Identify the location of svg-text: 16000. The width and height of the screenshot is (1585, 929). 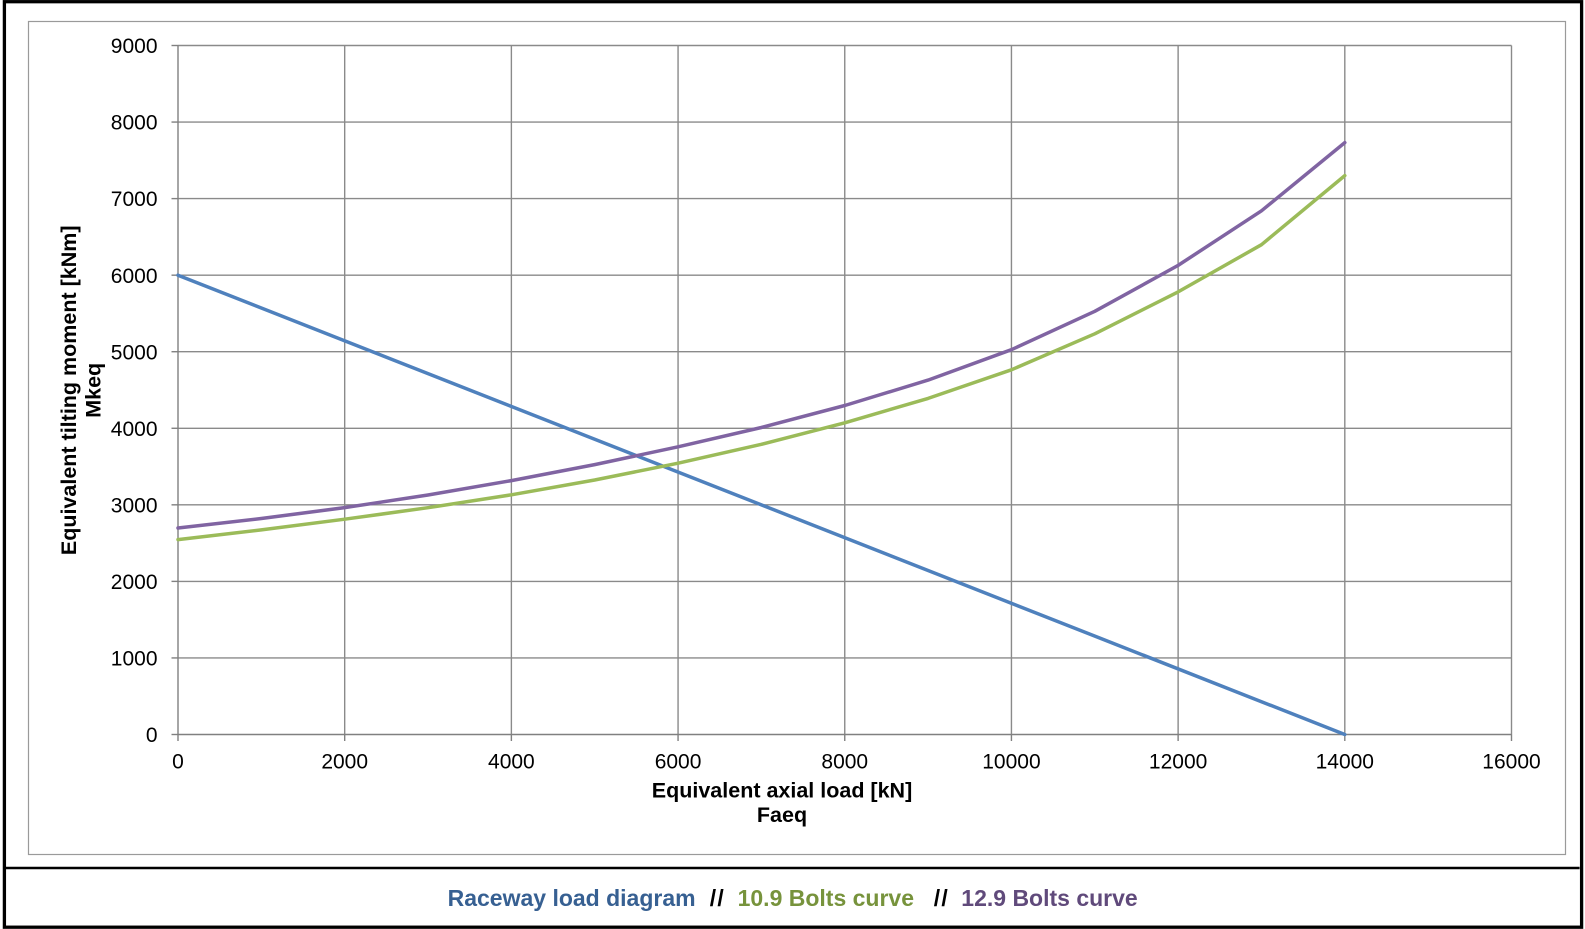
(1511, 762).